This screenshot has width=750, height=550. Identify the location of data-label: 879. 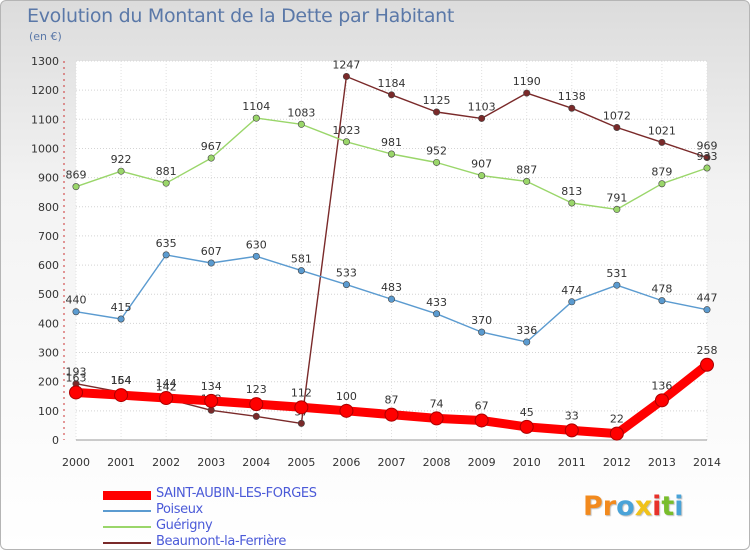
(661, 172).